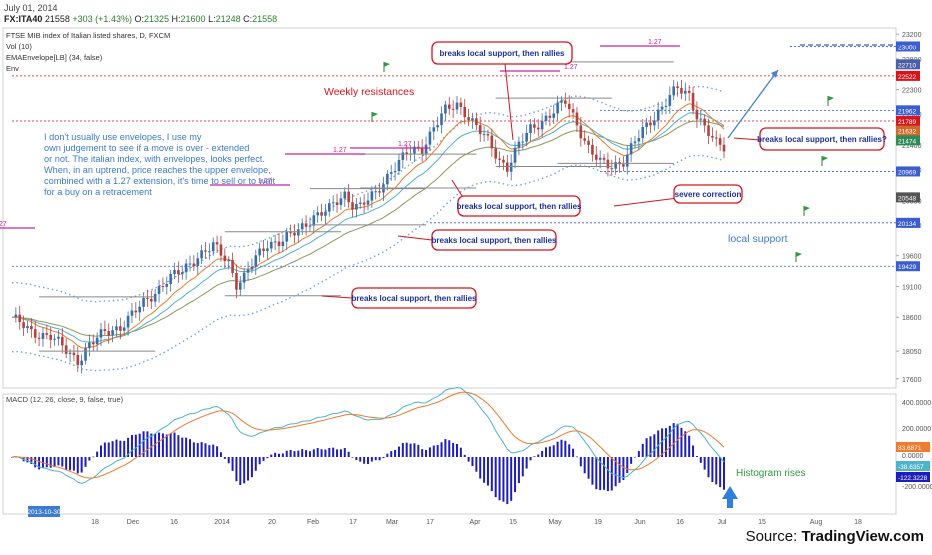 This screenshot has height=555, width=932. I want to click on price-level-label: 23000, so click(907, 47).